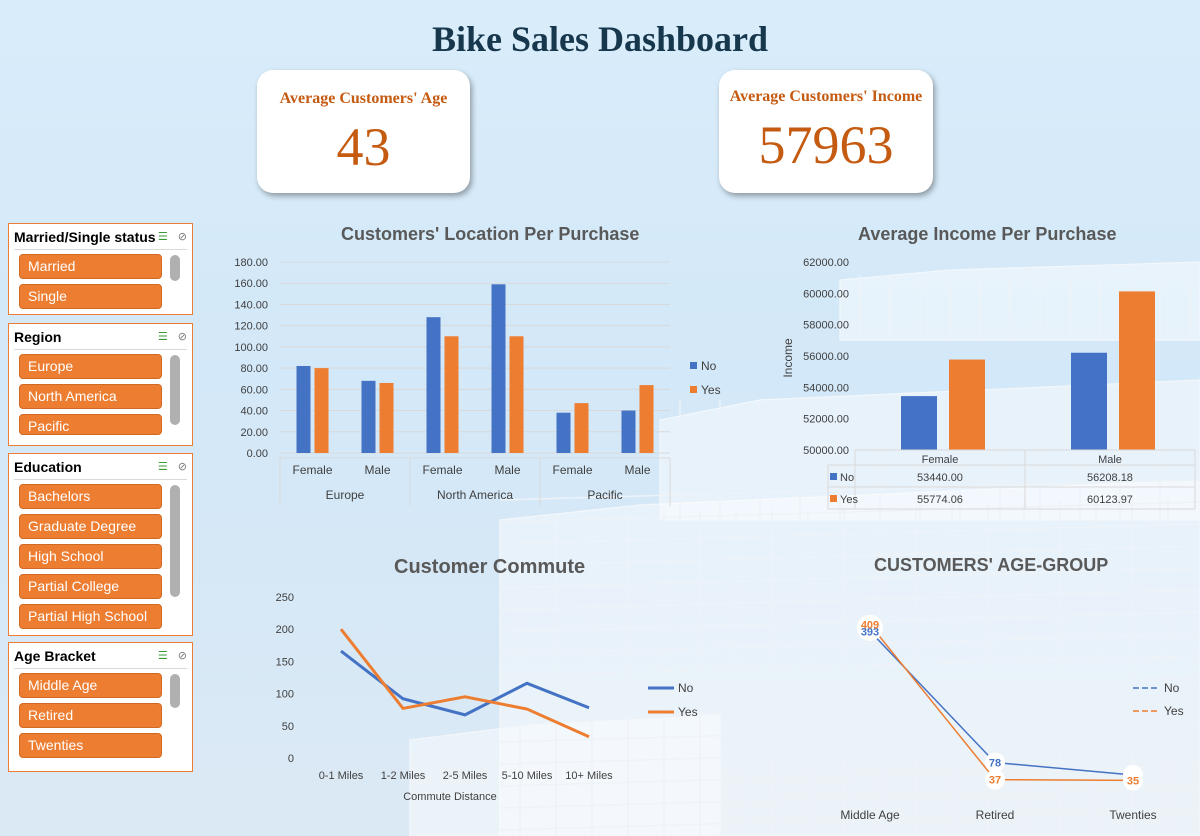 The width and height of the screenshot is (1200, 836). Describe the element at coordinates (870, 632) in the screenshot. I see `data-label: 393` at that location.